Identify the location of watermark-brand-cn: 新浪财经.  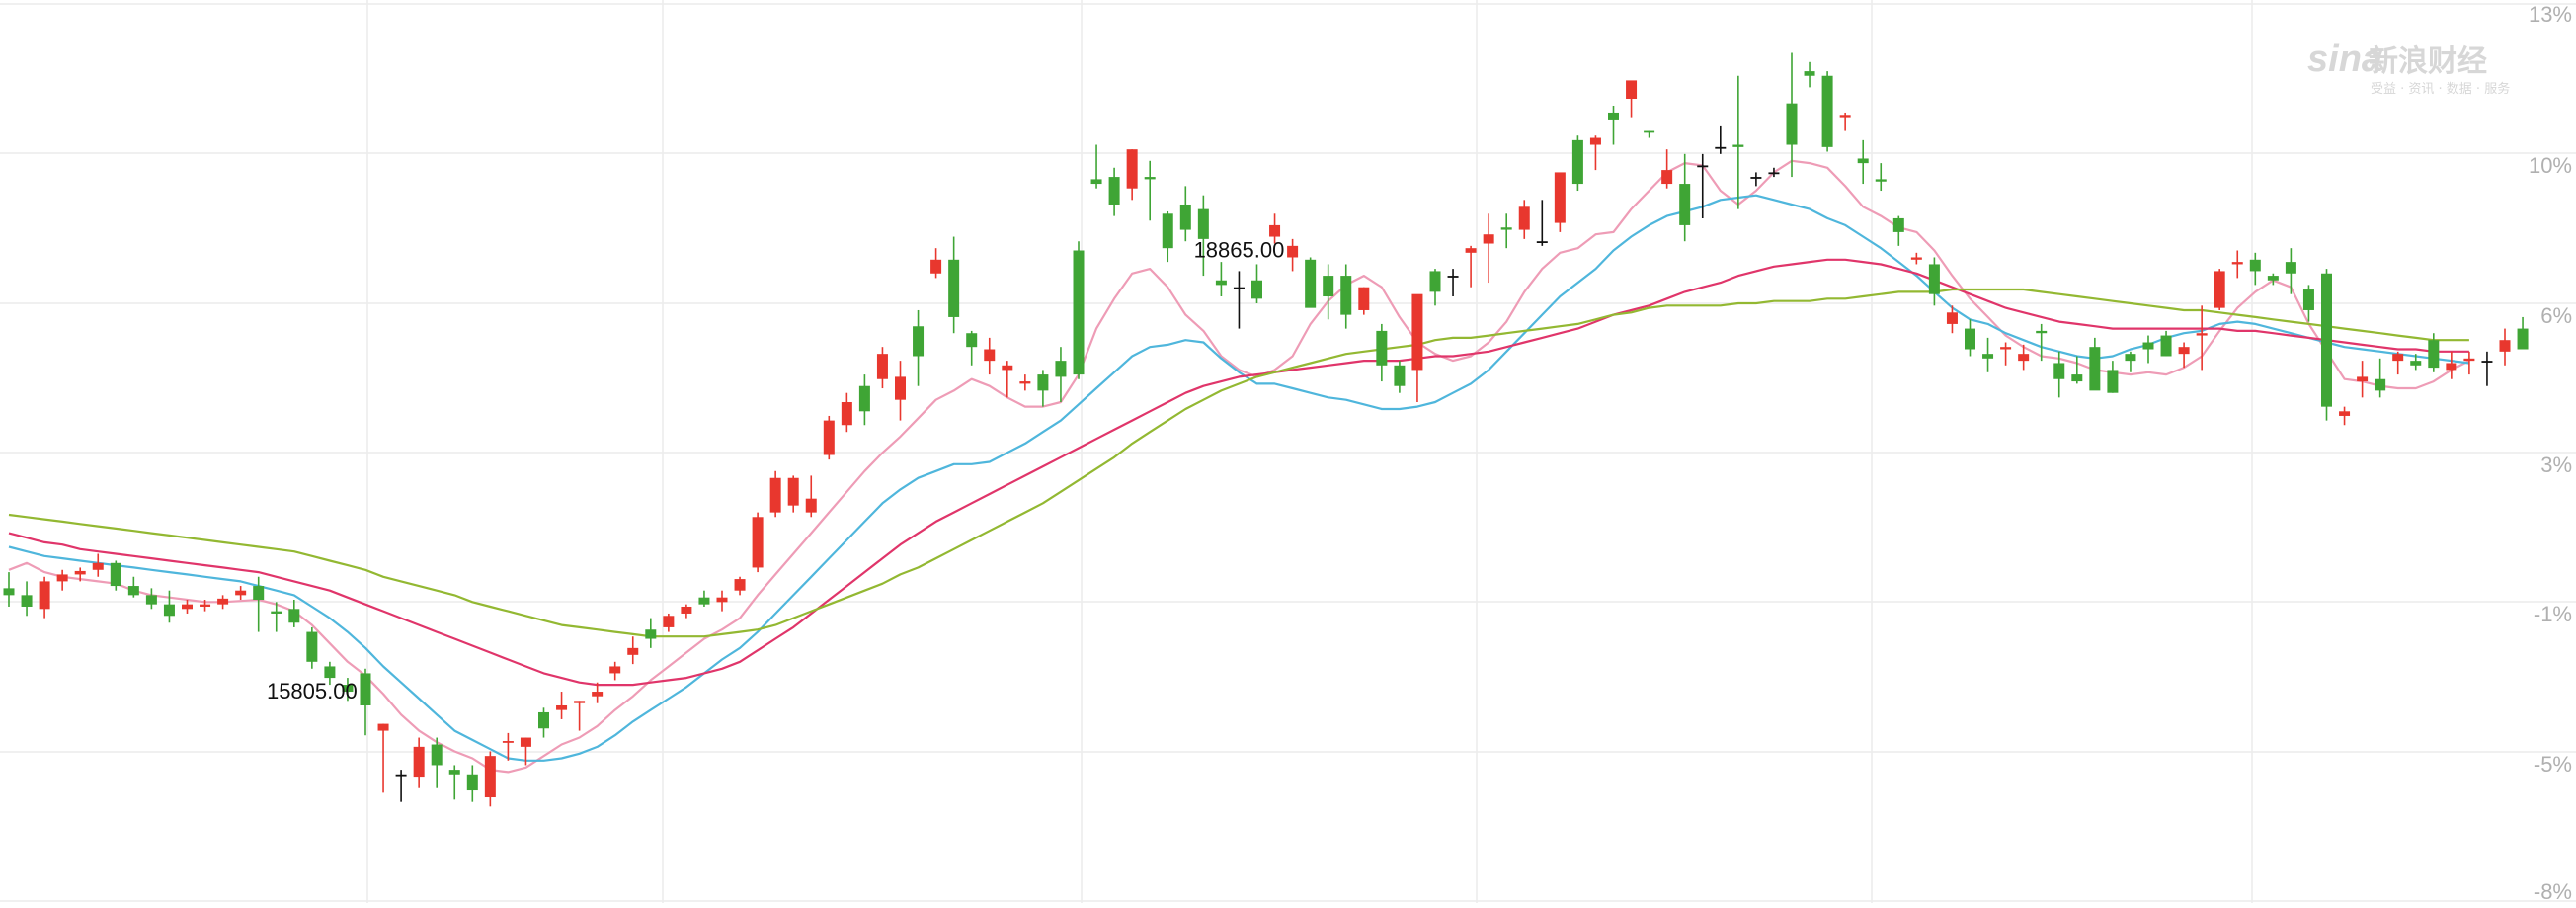
(2428, 61).